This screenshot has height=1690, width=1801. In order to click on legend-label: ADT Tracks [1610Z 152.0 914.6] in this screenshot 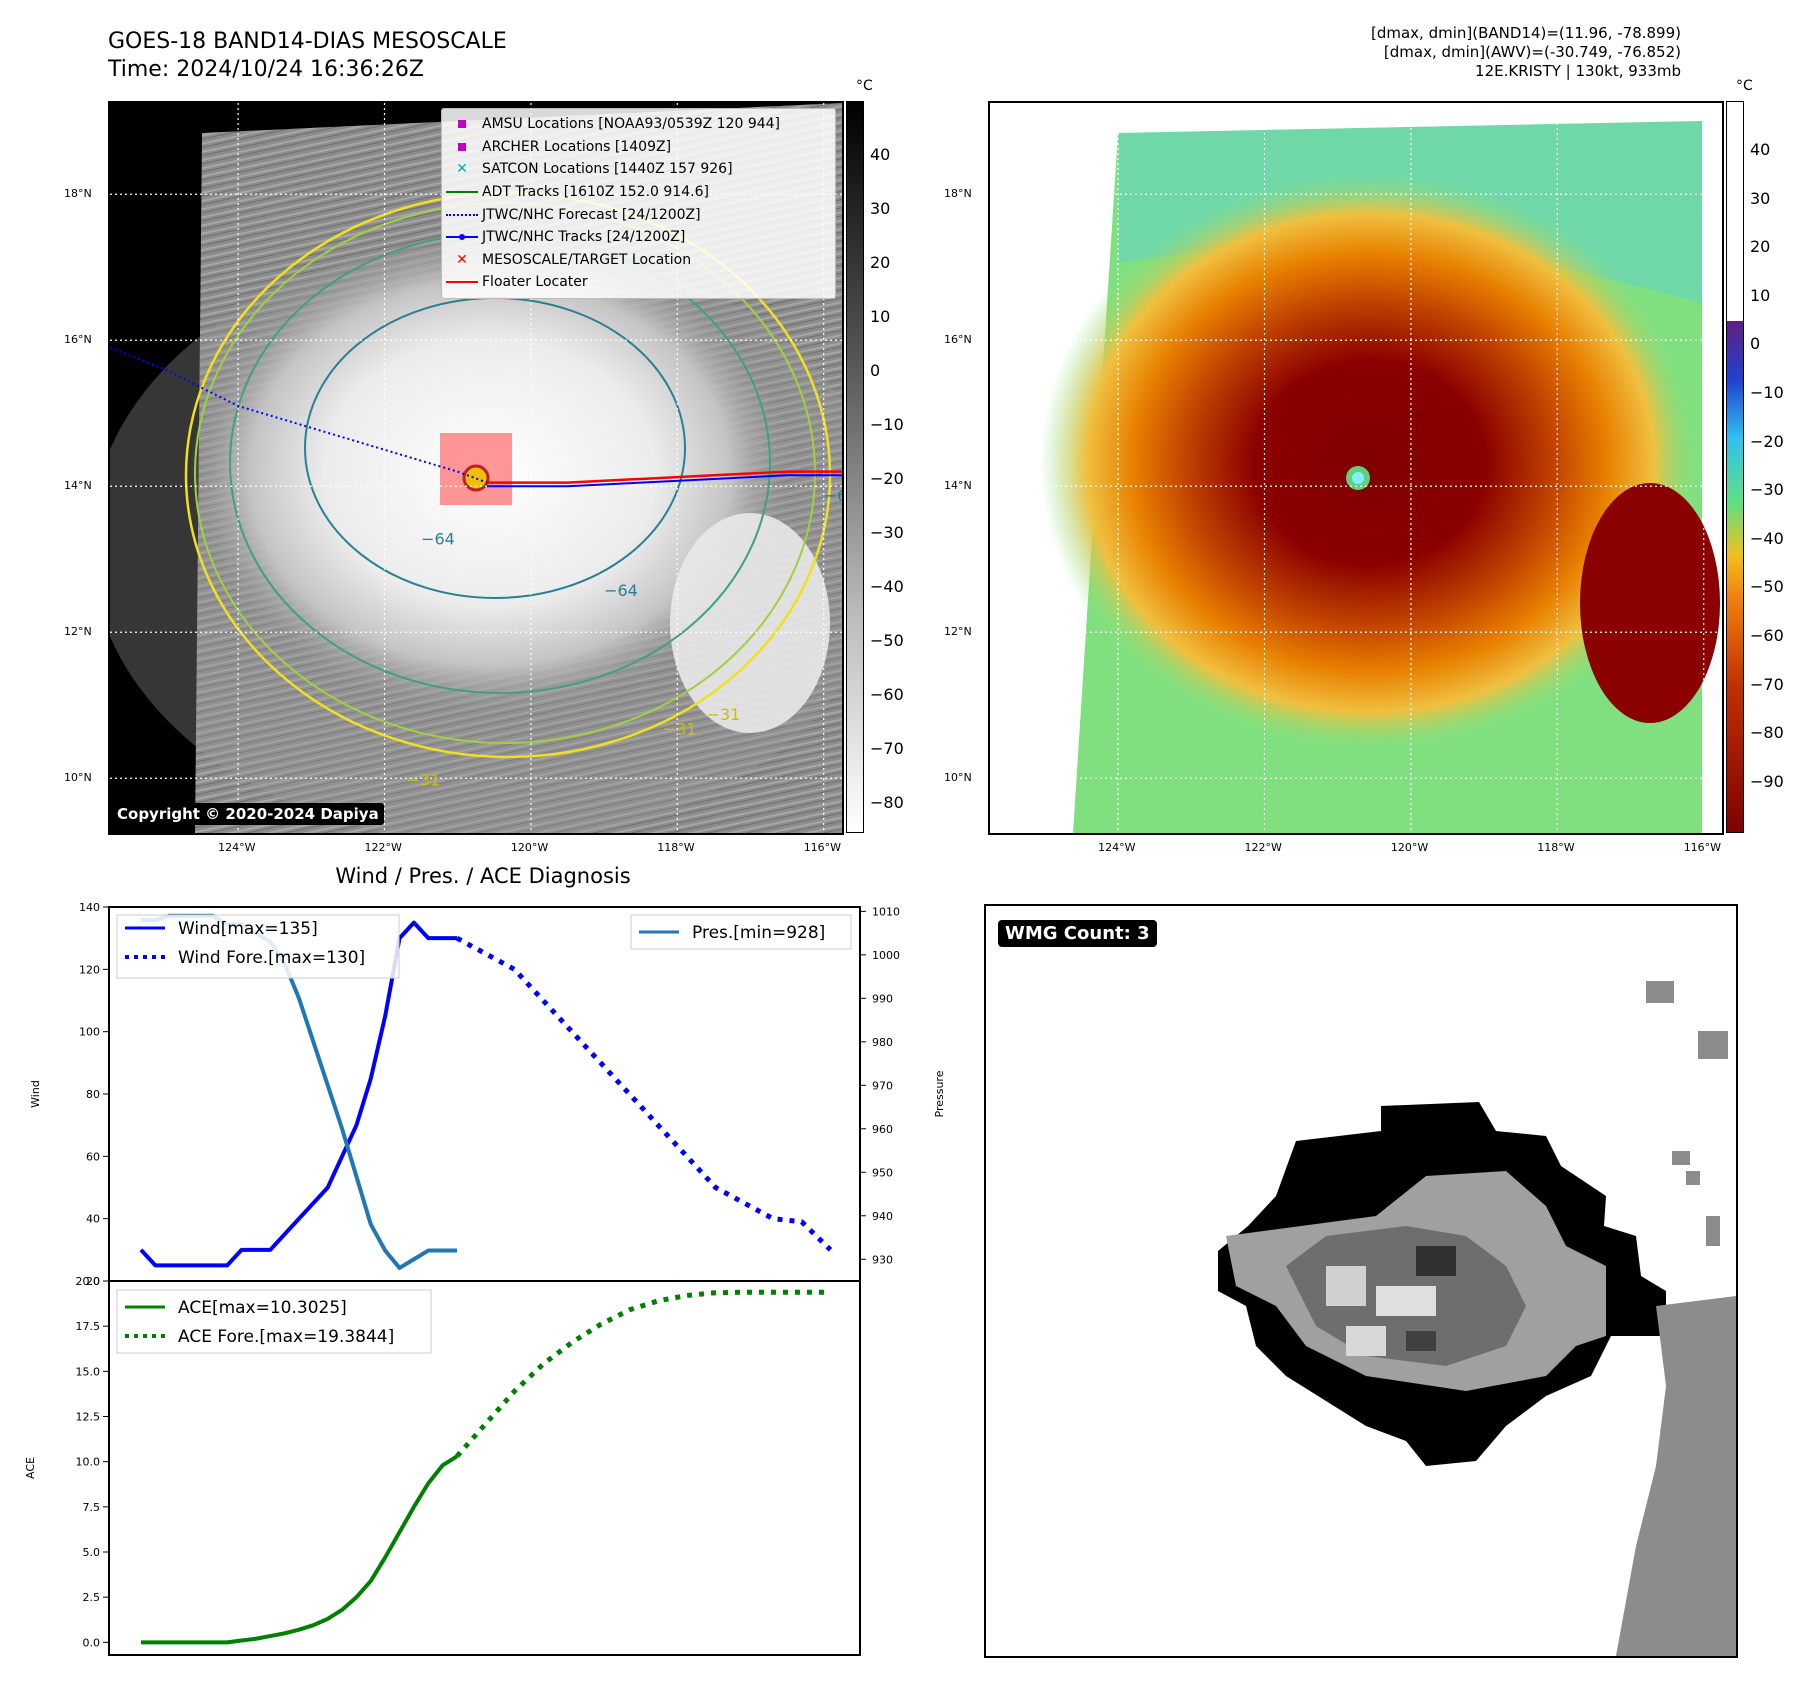, I will do `click(595, 192)`.